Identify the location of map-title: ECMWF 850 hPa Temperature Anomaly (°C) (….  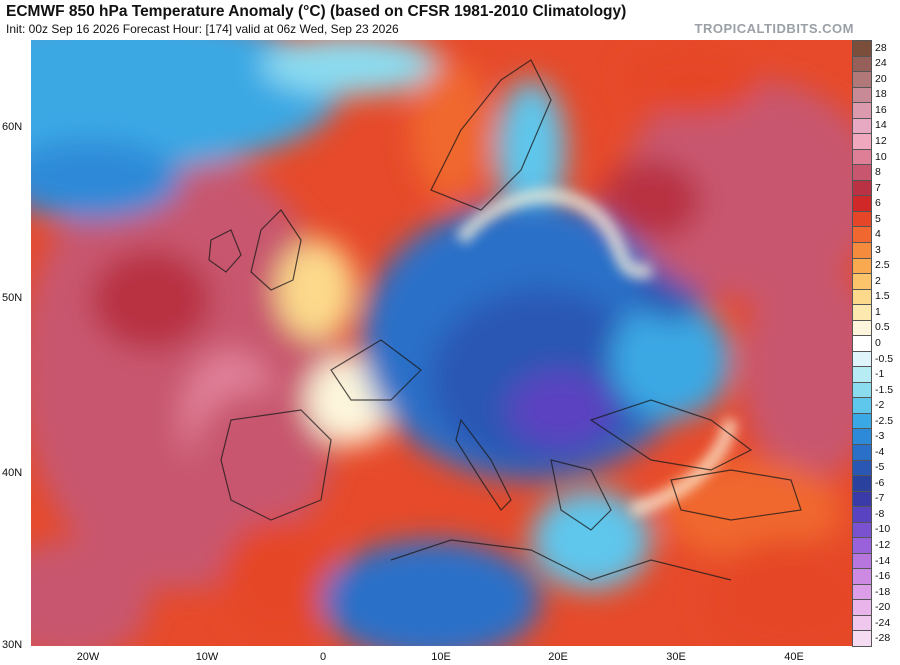
(316, 11).